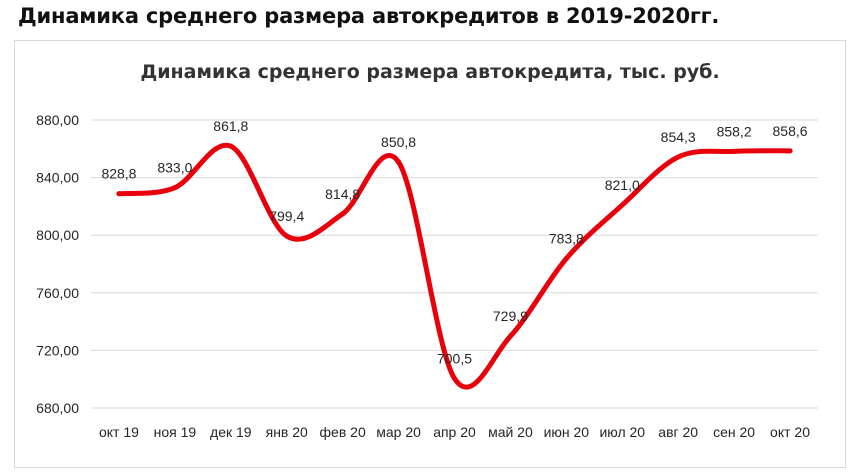  What do you see at coordinates (231, 432) in the screenshot?
I see `x-tick-label: дек 19` at bounding box center [231, 432].